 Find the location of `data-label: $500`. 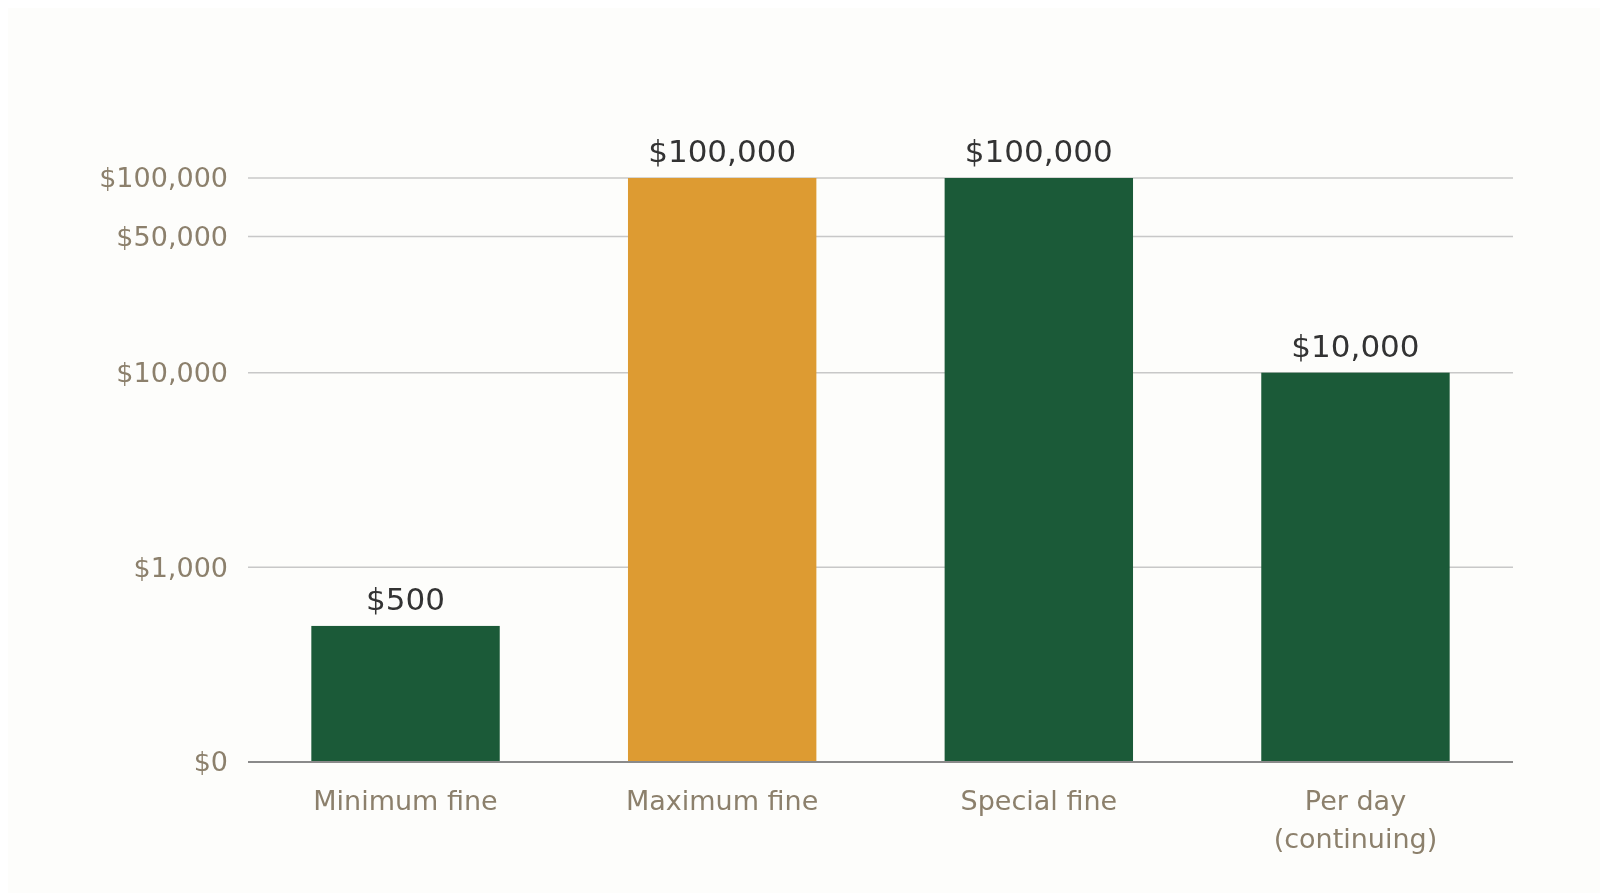

data-label: $500 is located at coordinates (405, 598).